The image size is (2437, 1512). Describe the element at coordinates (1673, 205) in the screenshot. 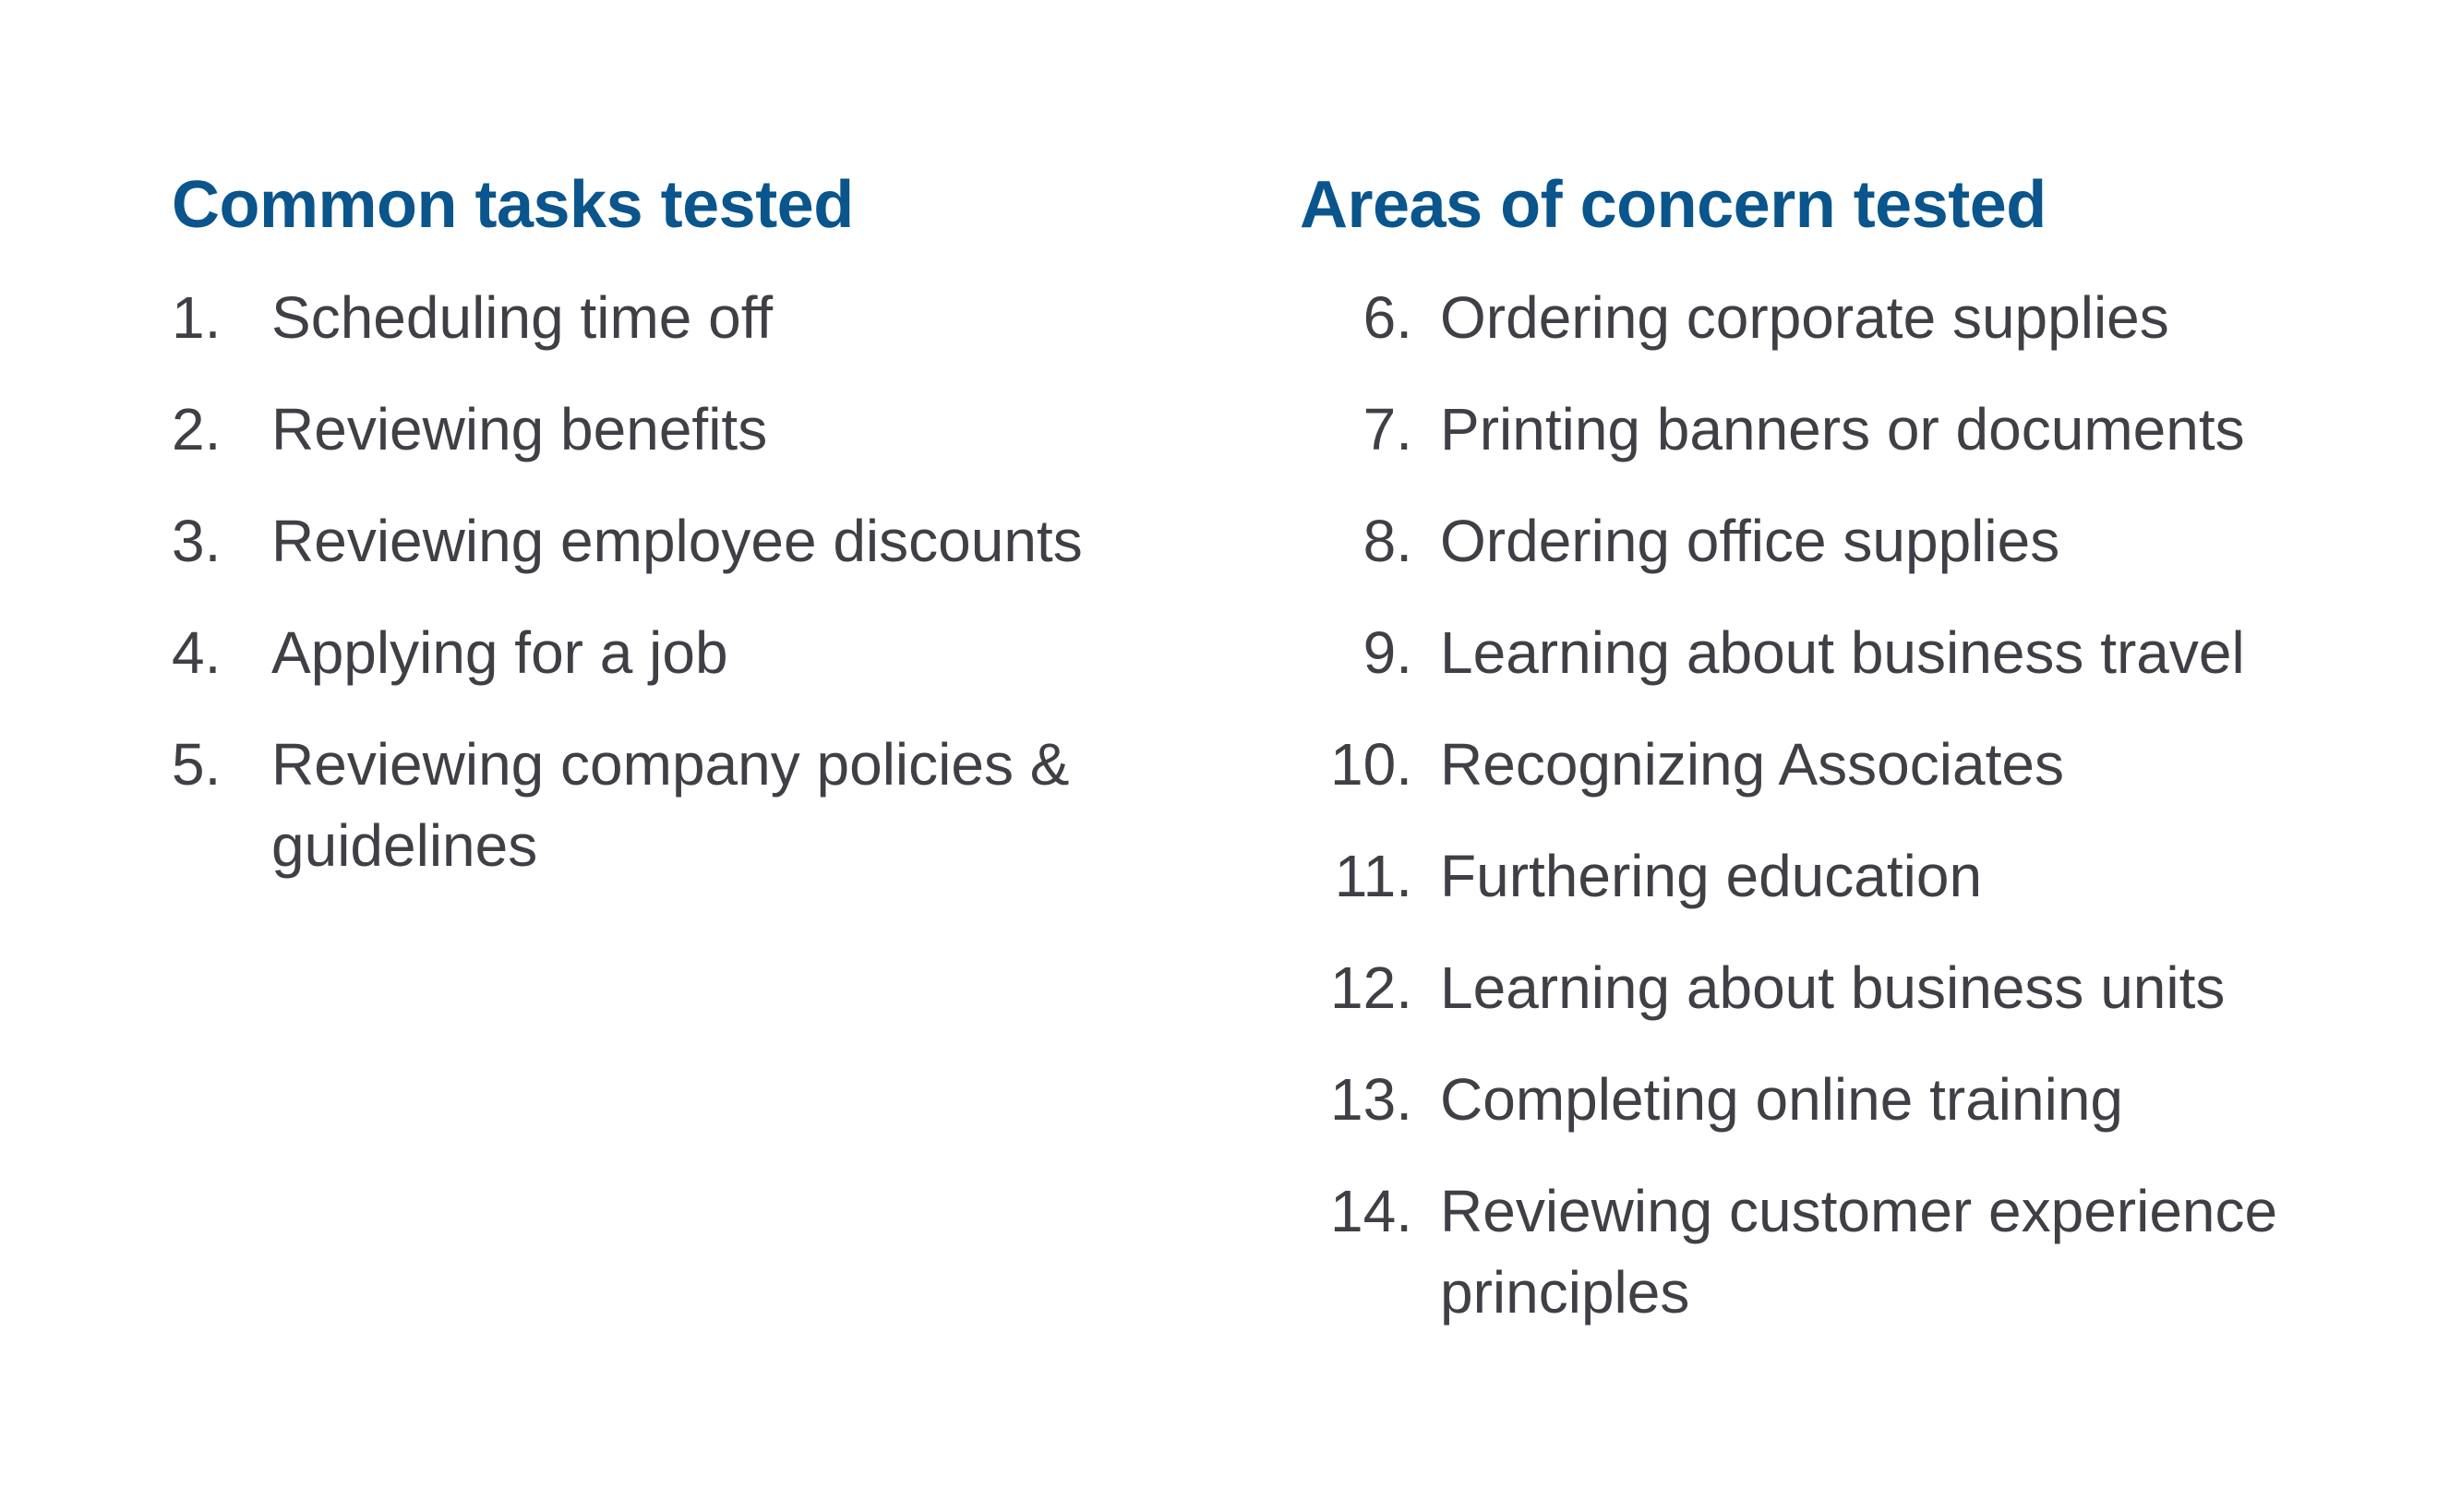

I see `areas-of-concern-heading: Areas of concern tested` at that location.